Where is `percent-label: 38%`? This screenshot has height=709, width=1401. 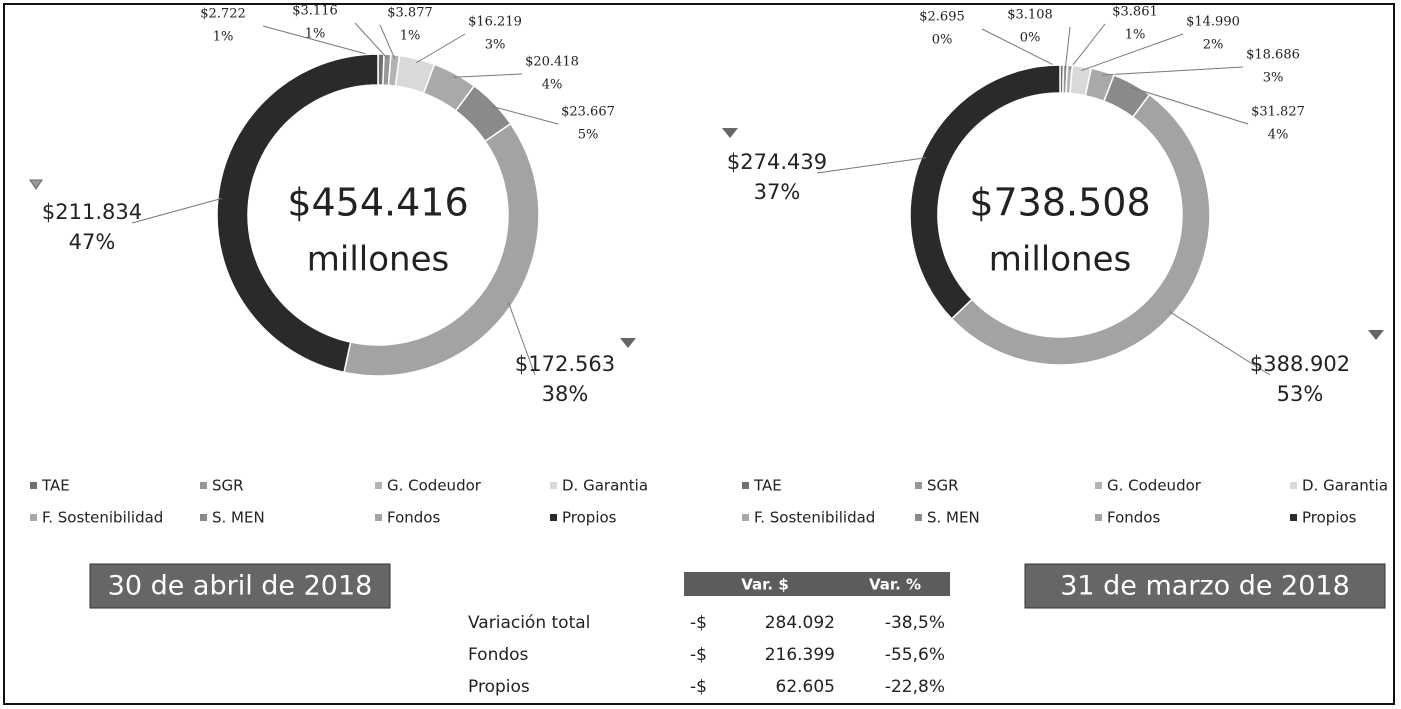 percent-label: 38% is located at coordinates (565, 394).